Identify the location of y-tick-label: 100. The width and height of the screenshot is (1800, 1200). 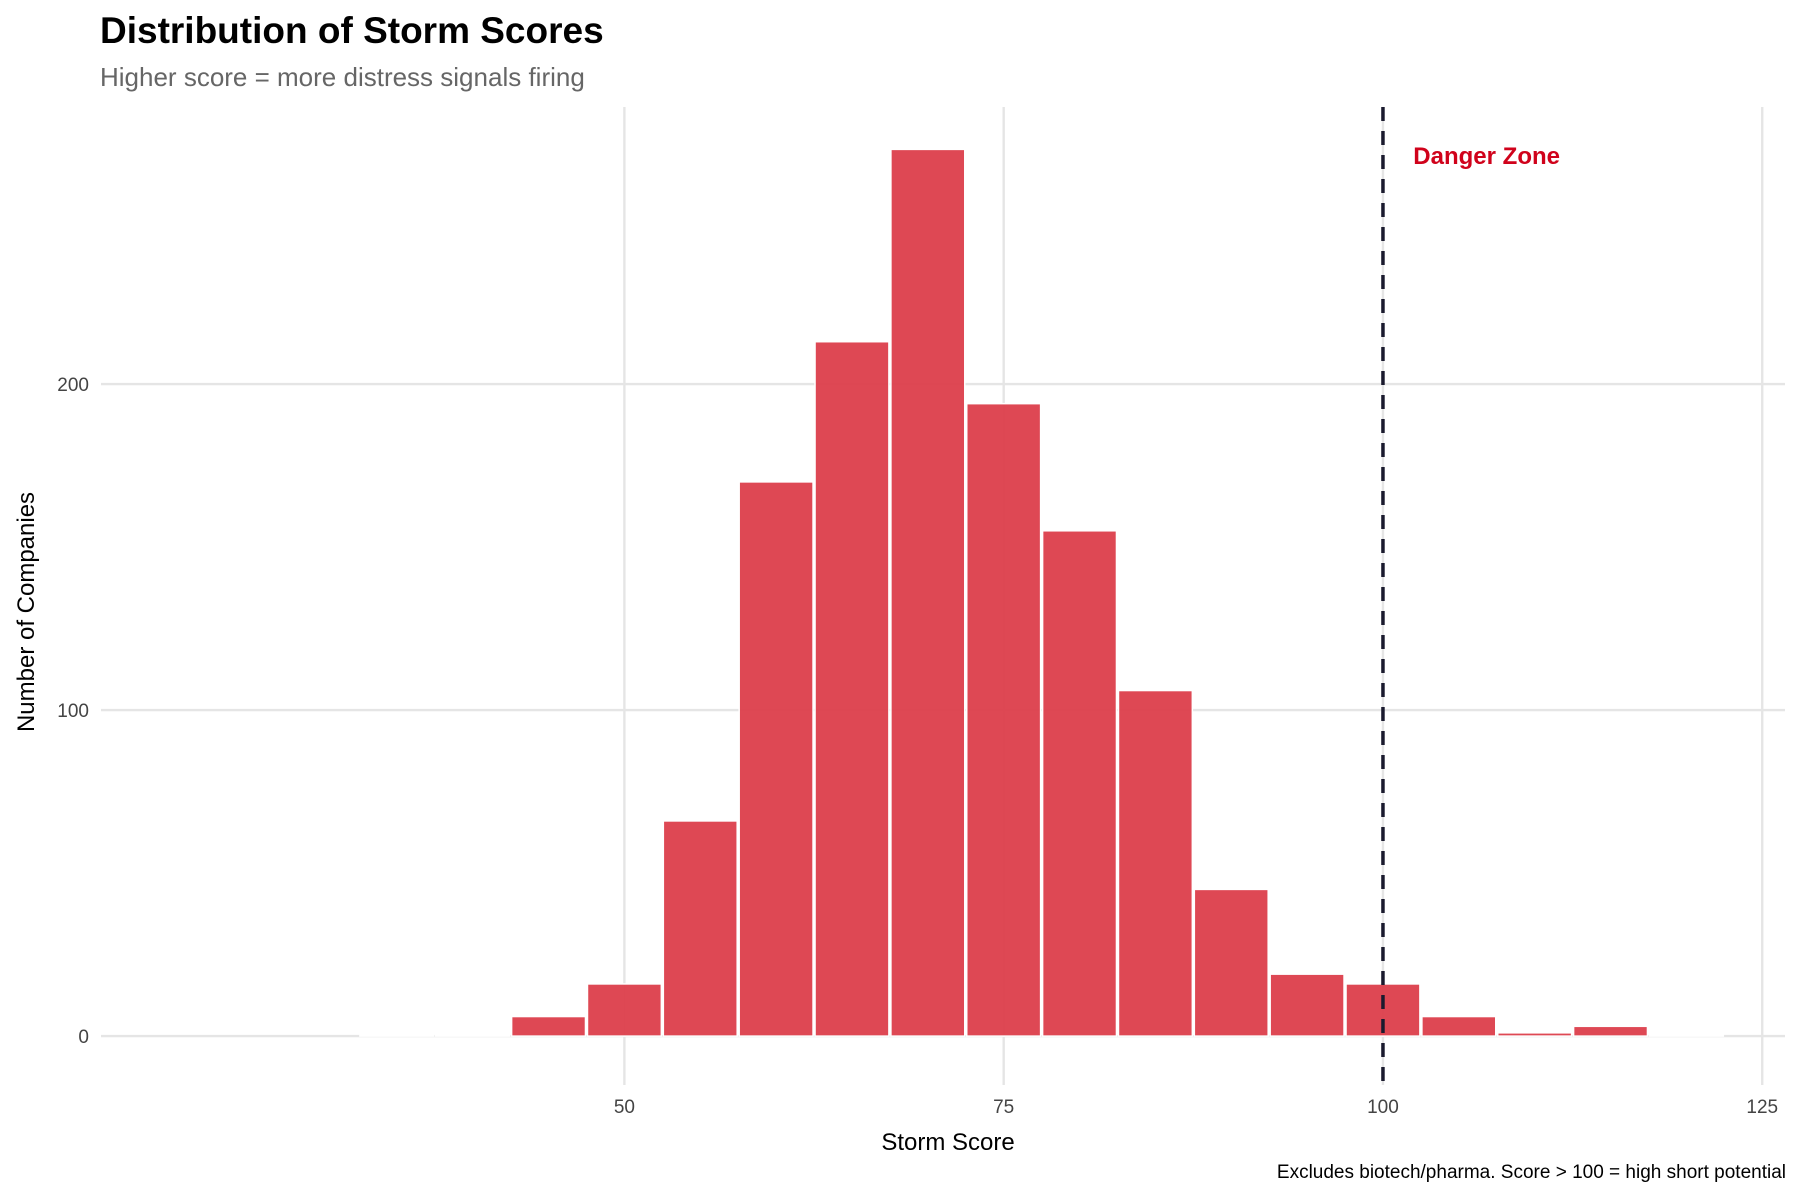
(73, 711).